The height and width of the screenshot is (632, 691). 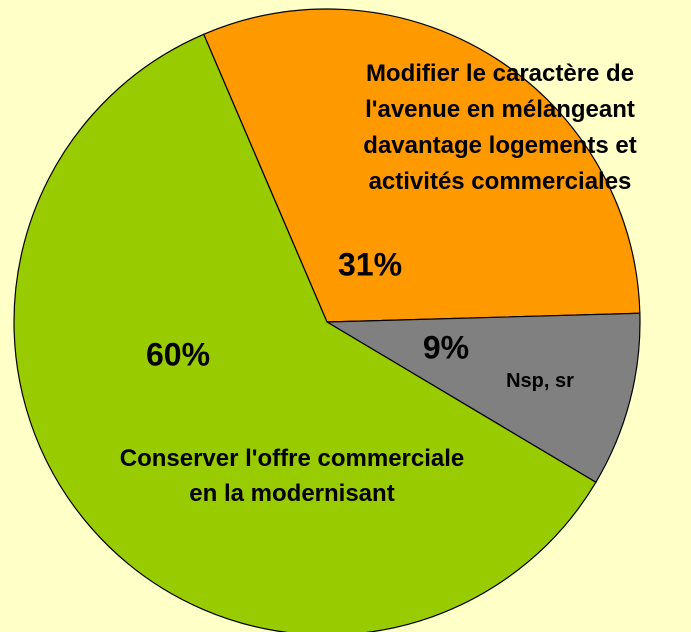 What do you see at coordinates (500, 181) in the screenshot?
I see `slice-label-line: activités commerciales` at bounding box center [500, 181].